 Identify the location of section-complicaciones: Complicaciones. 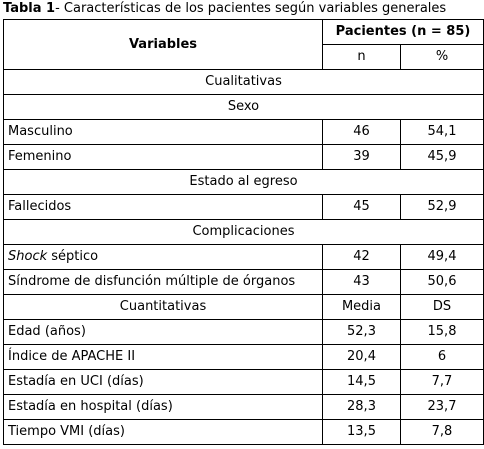
(243, 232).